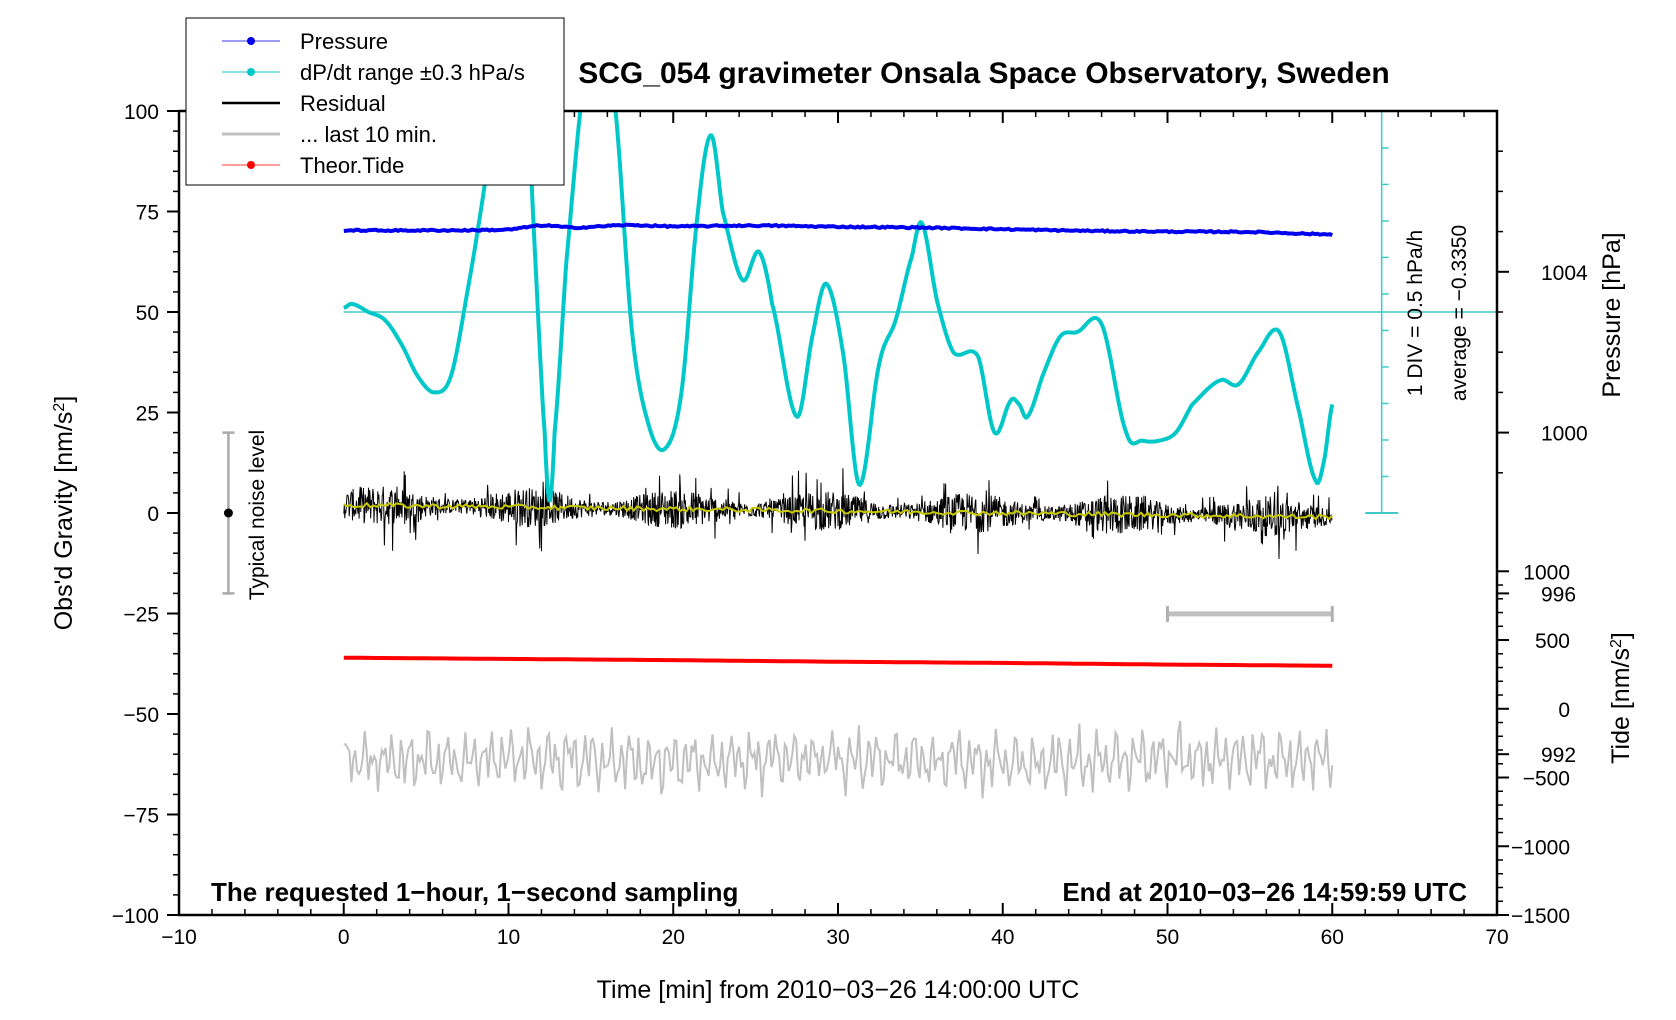  I want to click on y-tick-label: −100, so click(135, 916).